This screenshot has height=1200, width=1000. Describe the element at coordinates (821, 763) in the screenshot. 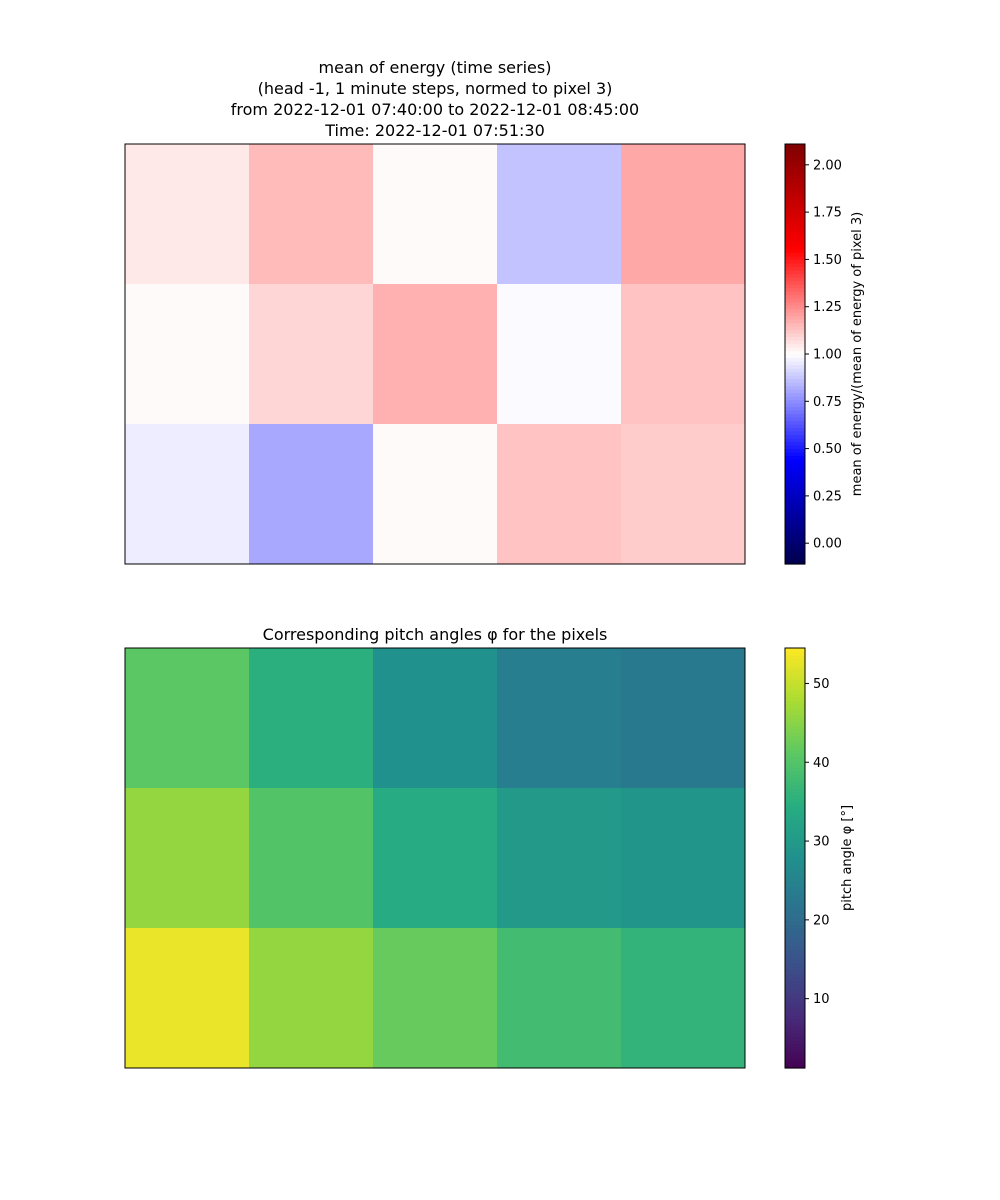

I see `colorbar-tick-label: 40` at that location.